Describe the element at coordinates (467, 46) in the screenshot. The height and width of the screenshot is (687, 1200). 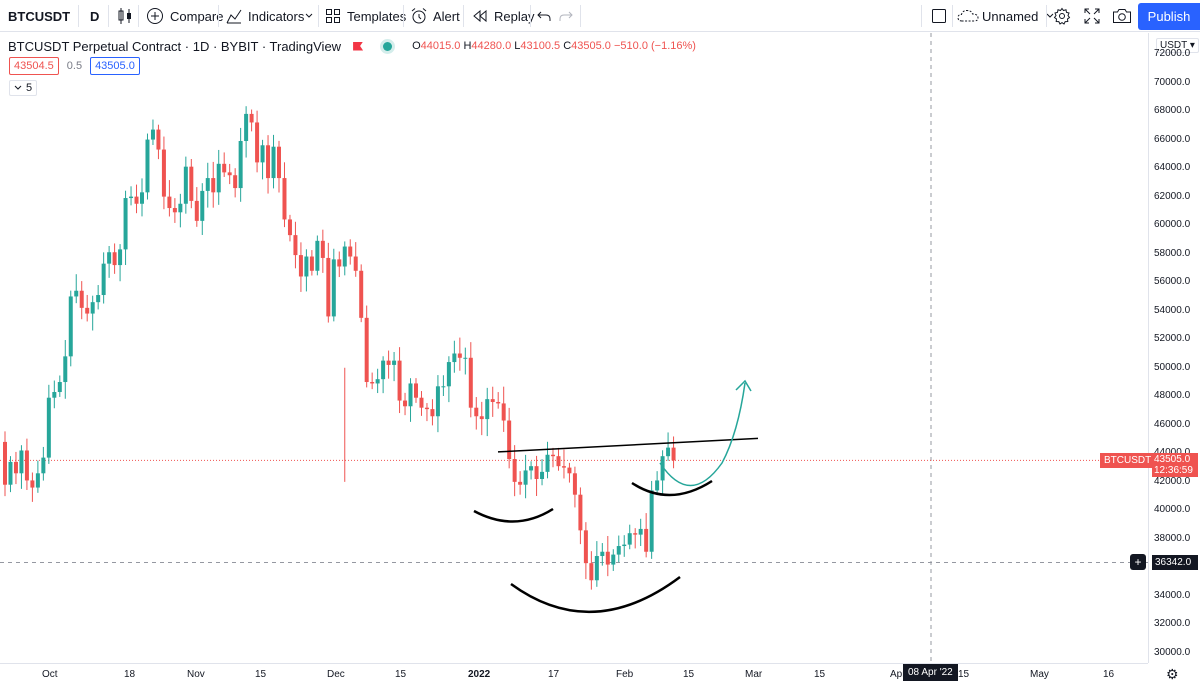
I see `high-label: H` at that location.